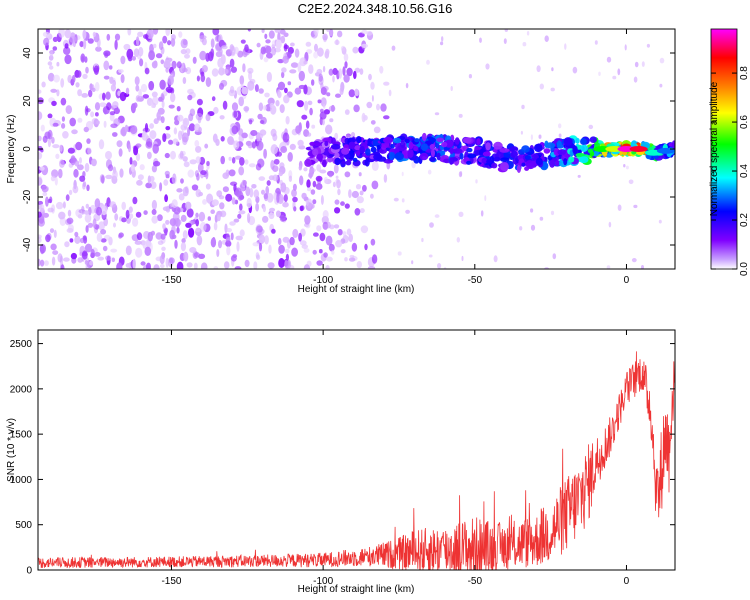 Image resolution: width=750 pixels, height=600 pixels. What do you see at coordinates (21, 480) in the screenshot?
I see `snr-y-tick-label: 1000` at bounding box center [21, 480].